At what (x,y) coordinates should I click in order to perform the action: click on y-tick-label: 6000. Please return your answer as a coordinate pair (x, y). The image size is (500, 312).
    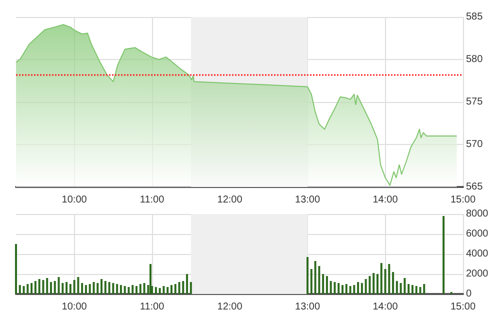
    Looking at the image, I should click on (477, 234).